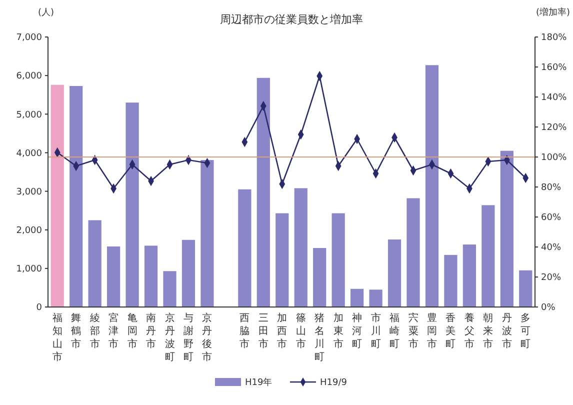  Describe the element at coordinates (551, 248) in the screenshot. I see `y2-tick-label: 40%` at that location.